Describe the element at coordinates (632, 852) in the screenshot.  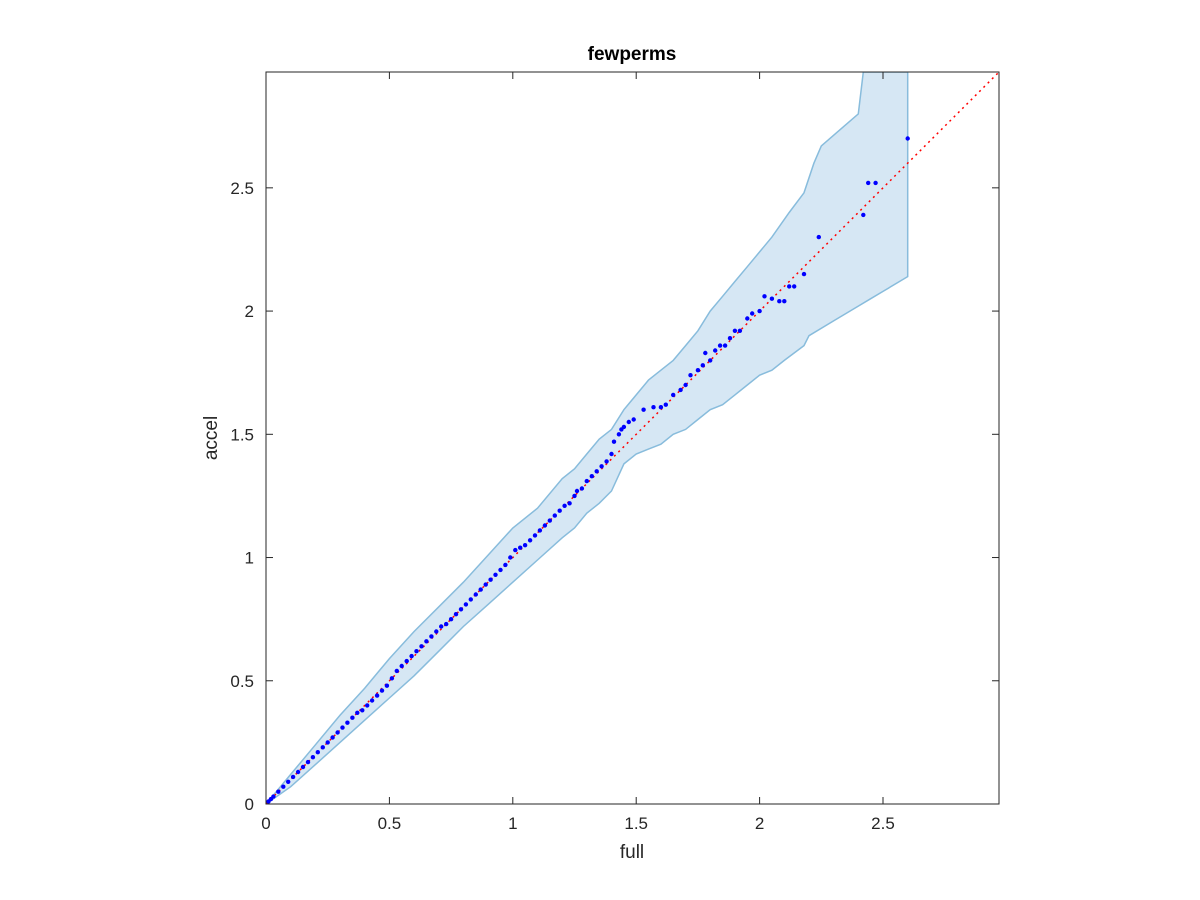
I see `x-axis-label: full` at that location.